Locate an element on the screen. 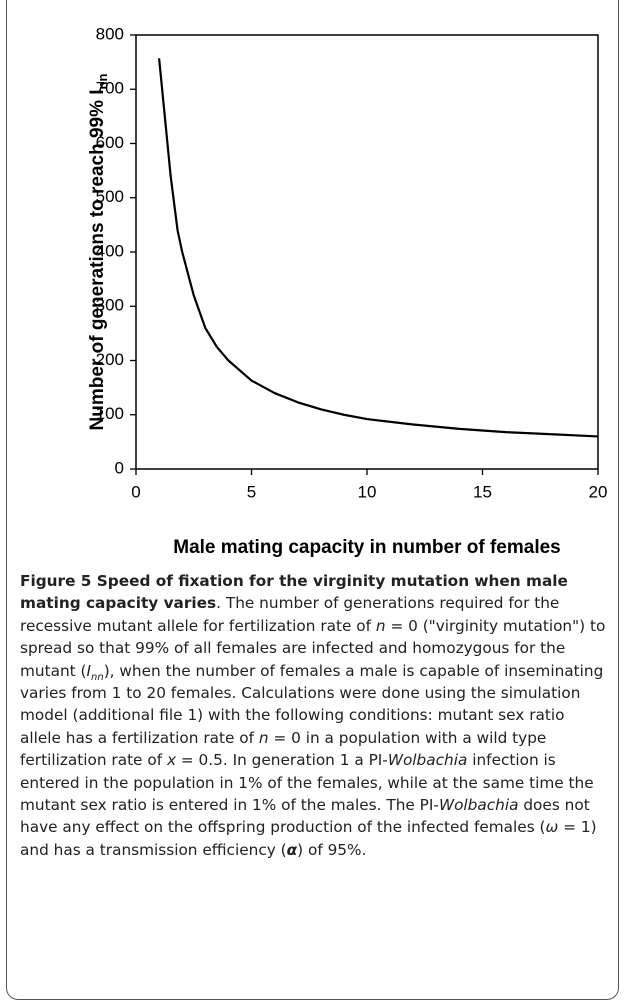 The width and height of the screenshot is (627, 1006). y-tick-label: 100 is located at coordinates (110, 413).